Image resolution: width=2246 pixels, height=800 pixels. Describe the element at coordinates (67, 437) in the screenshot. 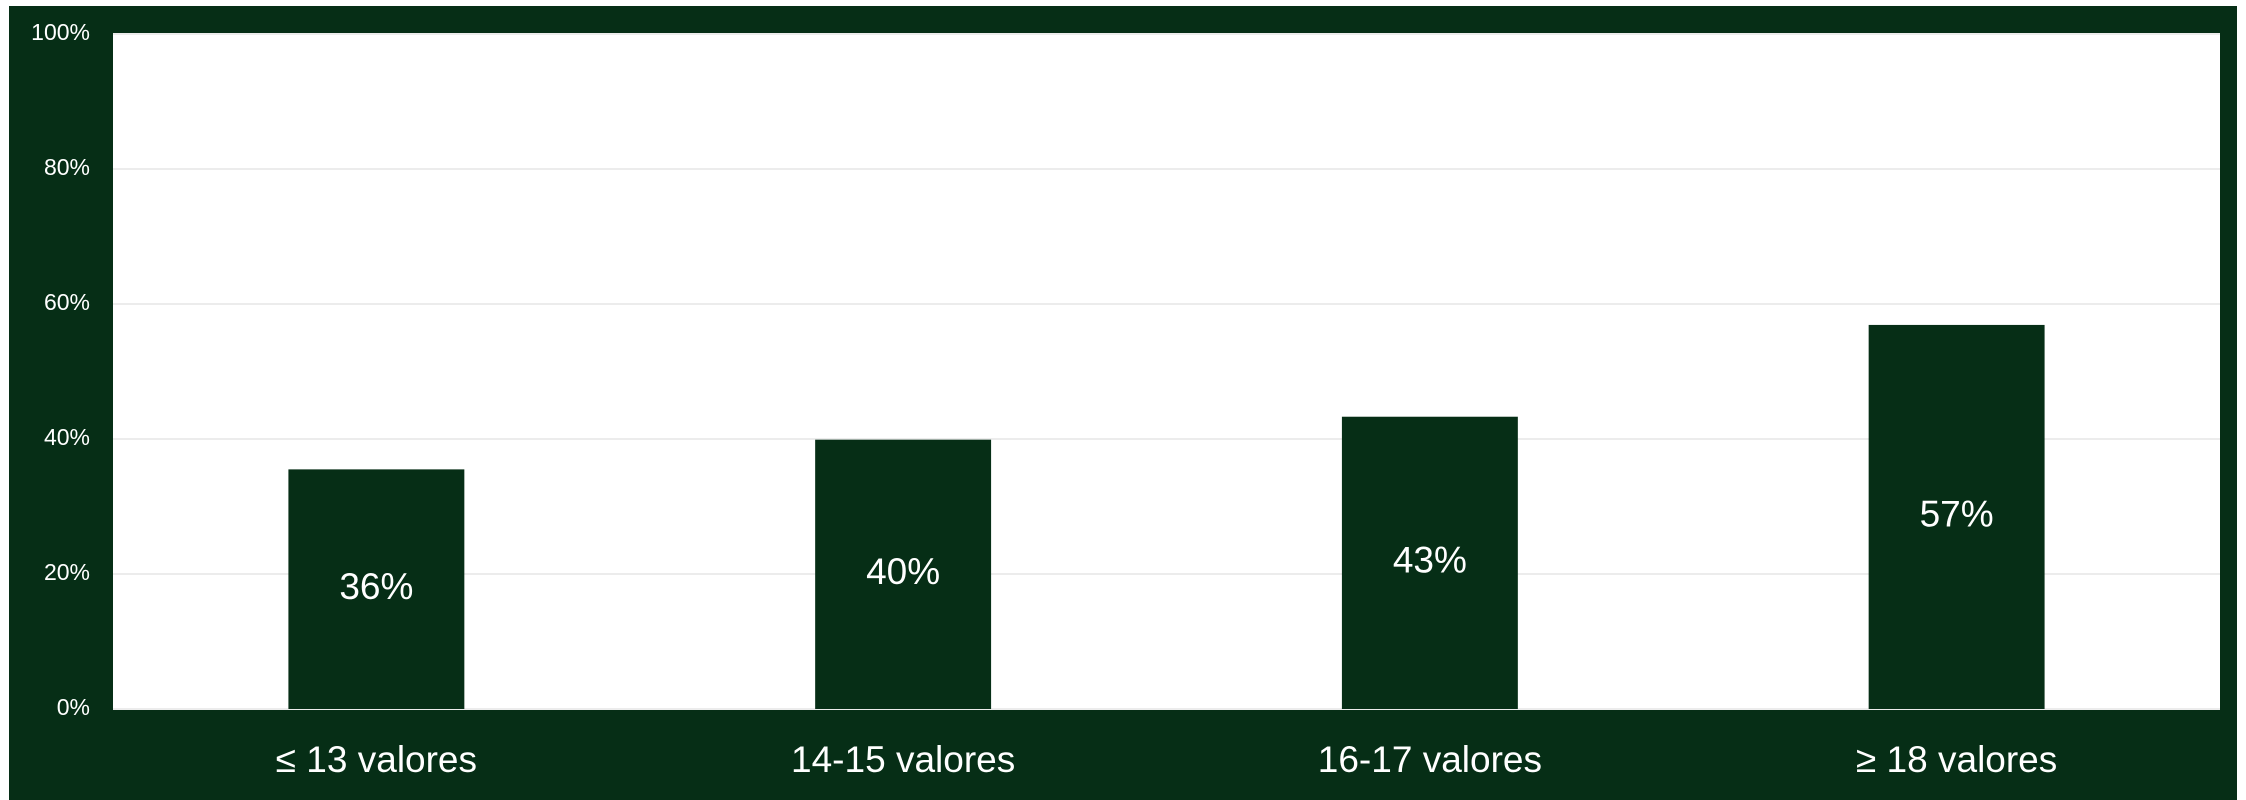

I see `y-tick-label: 40%` at that location.